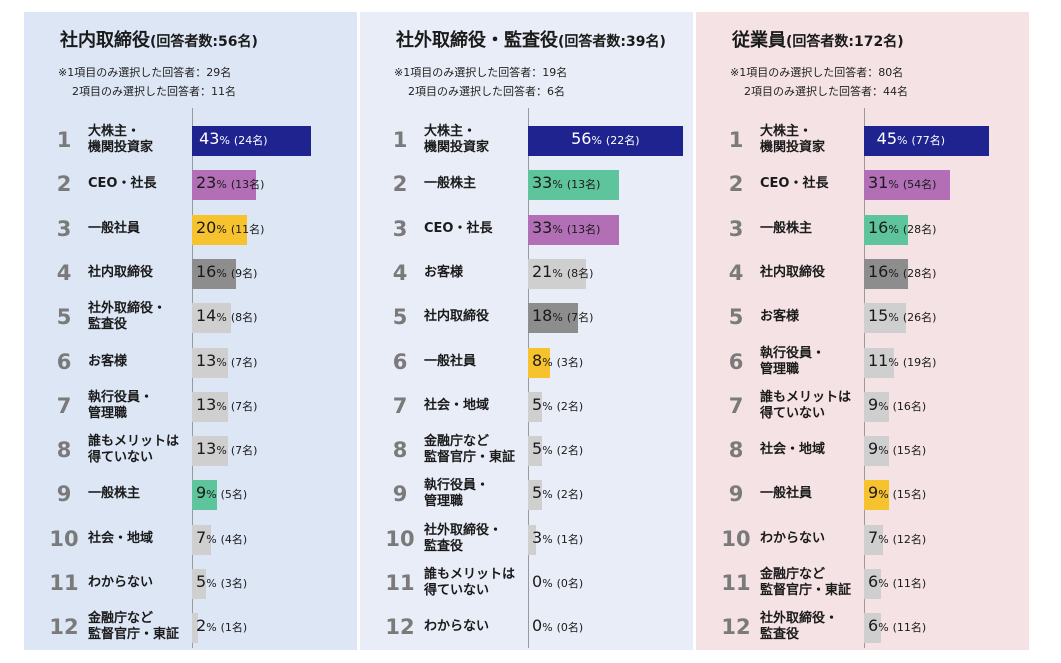 This screenshot has height=663, width=1061. What do you see at coordinates (201, 626) in the screenshot?
I see `value-number: 2` at bounding box center [201, 626].